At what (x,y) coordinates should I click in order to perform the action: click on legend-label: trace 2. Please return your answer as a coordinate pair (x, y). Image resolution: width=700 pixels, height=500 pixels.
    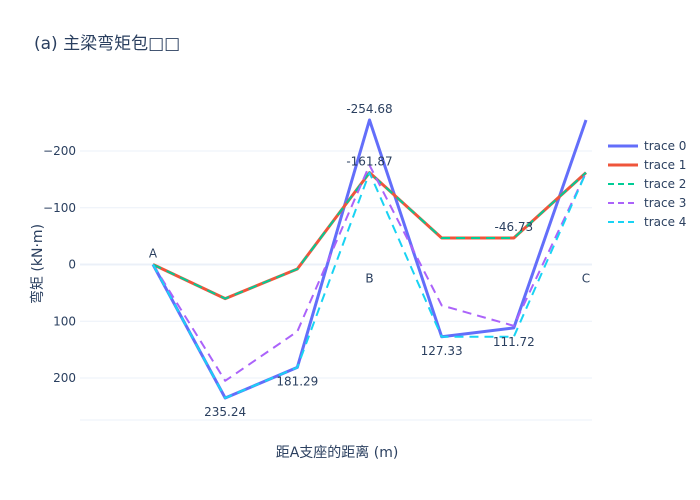
    Looking at the image, I should click on (665, 184).